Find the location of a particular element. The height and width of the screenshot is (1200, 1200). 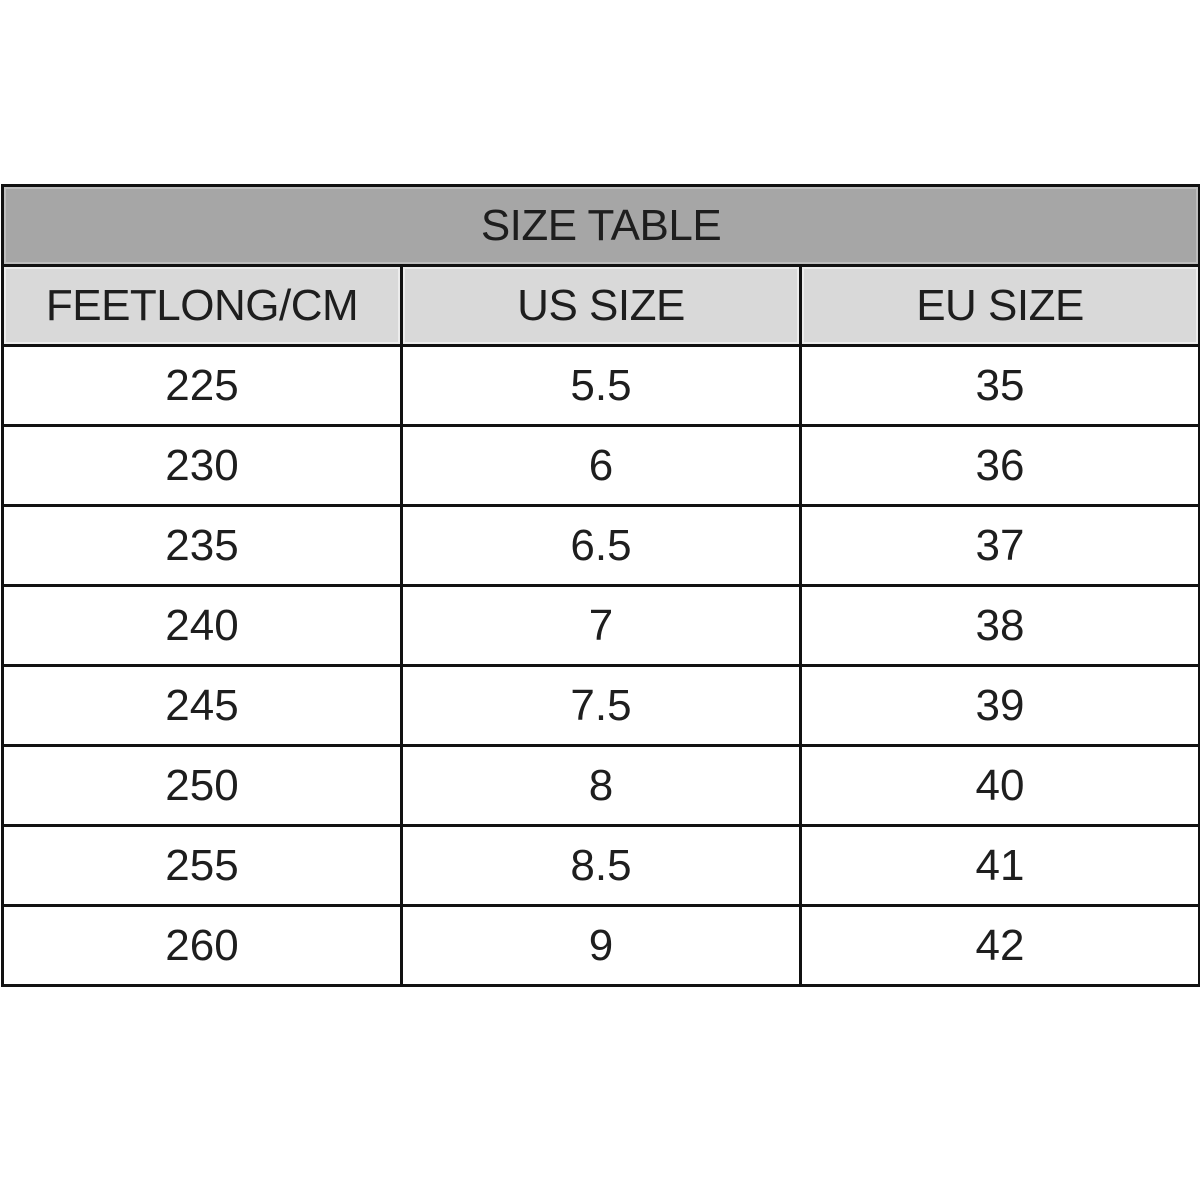

cell-us-size: 9 is located at coordinates (601, 945).